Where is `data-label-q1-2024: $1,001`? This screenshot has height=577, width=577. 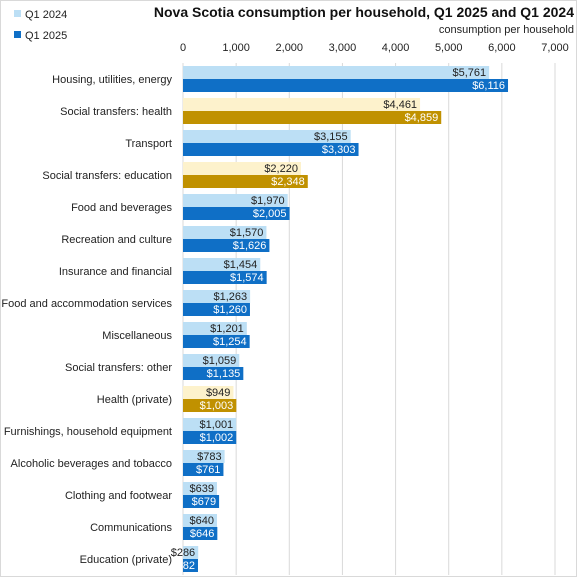
data-label-q1-2024: $1,001 is located at coordinates (217, 425).